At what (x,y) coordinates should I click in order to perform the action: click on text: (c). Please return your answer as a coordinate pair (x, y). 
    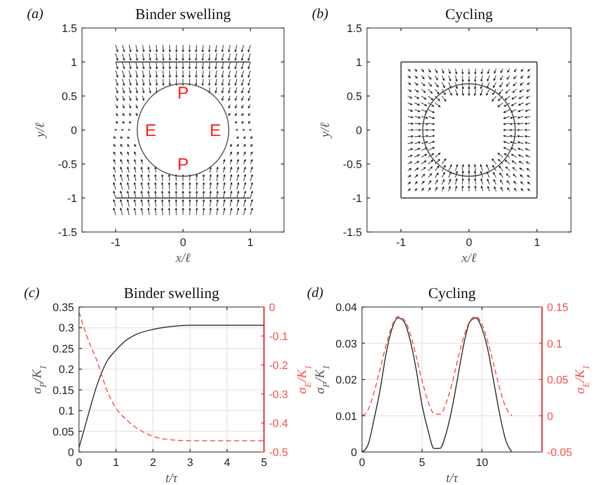
    Looking at the image, I should click on (32, 293).